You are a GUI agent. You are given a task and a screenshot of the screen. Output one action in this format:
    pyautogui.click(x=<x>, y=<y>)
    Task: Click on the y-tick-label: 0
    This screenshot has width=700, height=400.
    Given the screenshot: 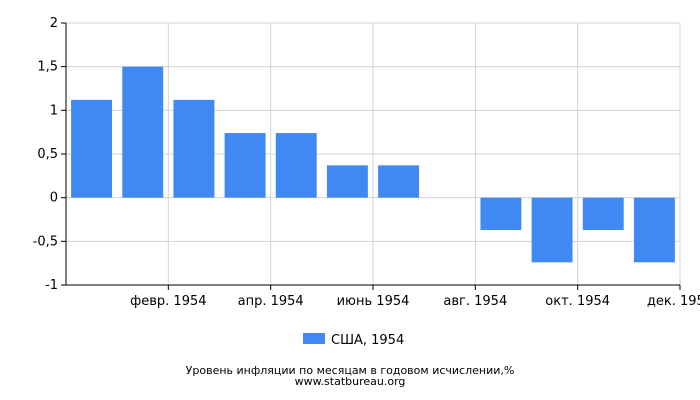 What is the action you would take?
    pyautogui.click(x=54, y=198)
    